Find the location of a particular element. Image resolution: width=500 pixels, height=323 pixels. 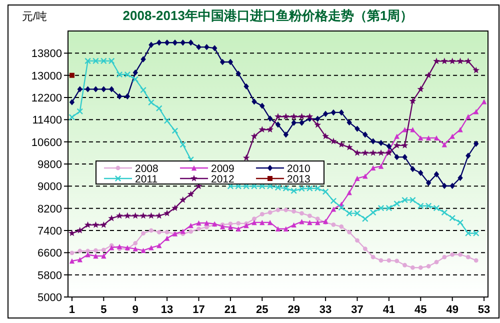

x-tick-label: 21 is located at coordinates (230, 310).